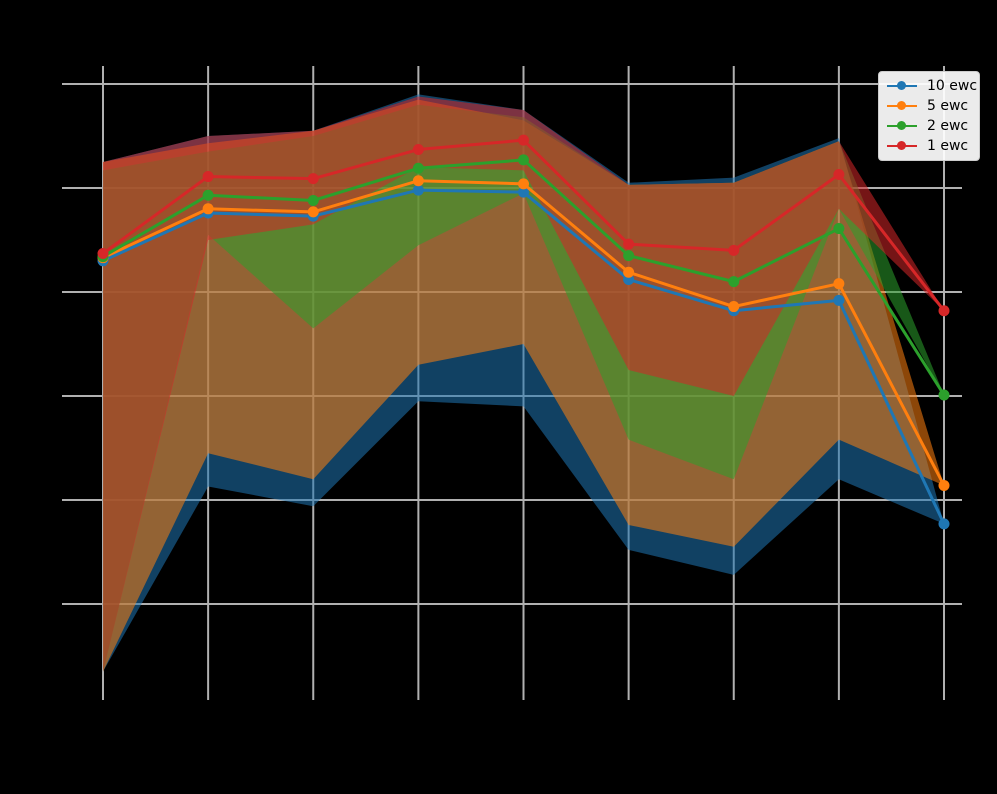 The width and height of the screenshot is (997, 794). Describe the element at coordinates (948, 126) in the screenshot. I see `legend-label: 2 ewc` at that location.